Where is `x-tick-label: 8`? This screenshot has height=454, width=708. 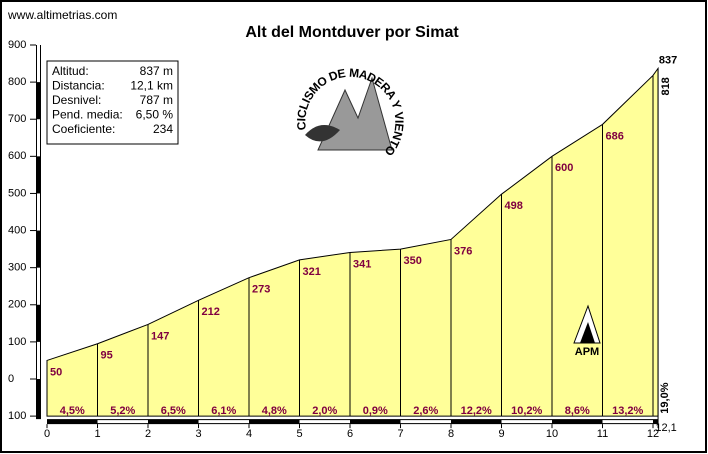
x-tick-label: 8 is located at coordinates (451, 434).